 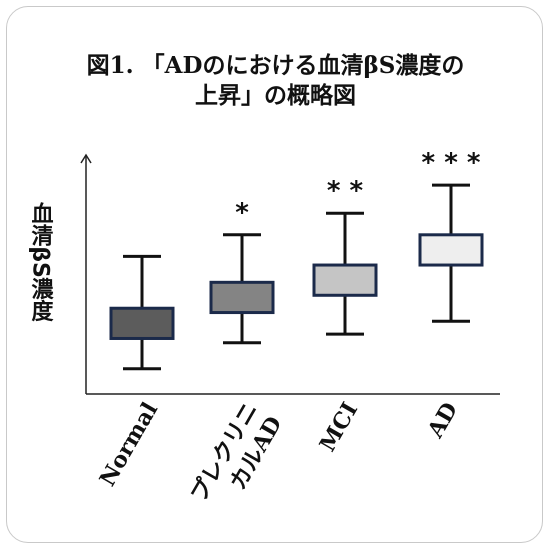 I want to click on box-group: *, so click(x=242, y=271).